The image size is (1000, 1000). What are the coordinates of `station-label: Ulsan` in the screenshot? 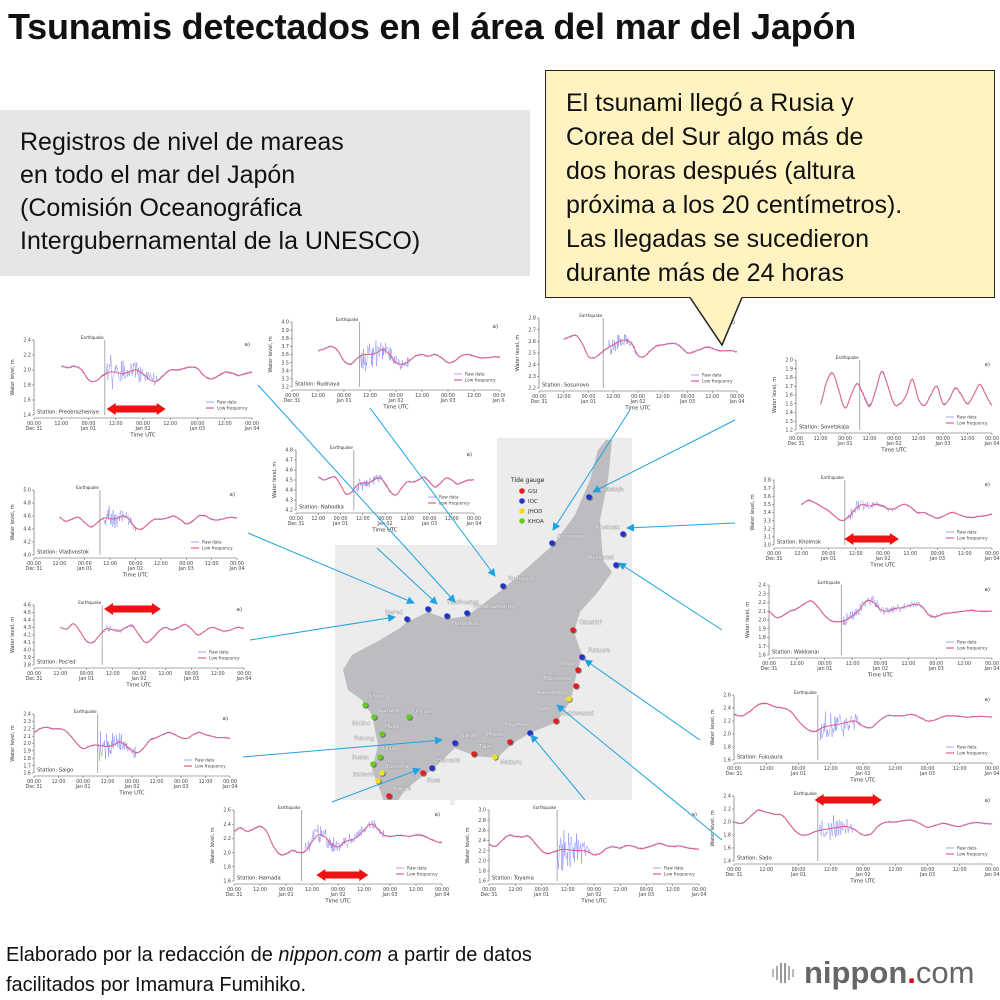 It's located at (391, 749).